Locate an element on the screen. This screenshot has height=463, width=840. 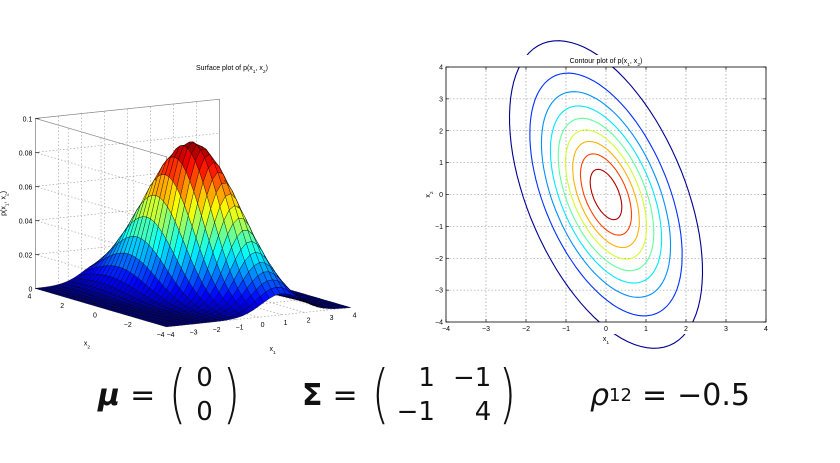
x2-tick-label: −2 is located at coordinates (128, 325).